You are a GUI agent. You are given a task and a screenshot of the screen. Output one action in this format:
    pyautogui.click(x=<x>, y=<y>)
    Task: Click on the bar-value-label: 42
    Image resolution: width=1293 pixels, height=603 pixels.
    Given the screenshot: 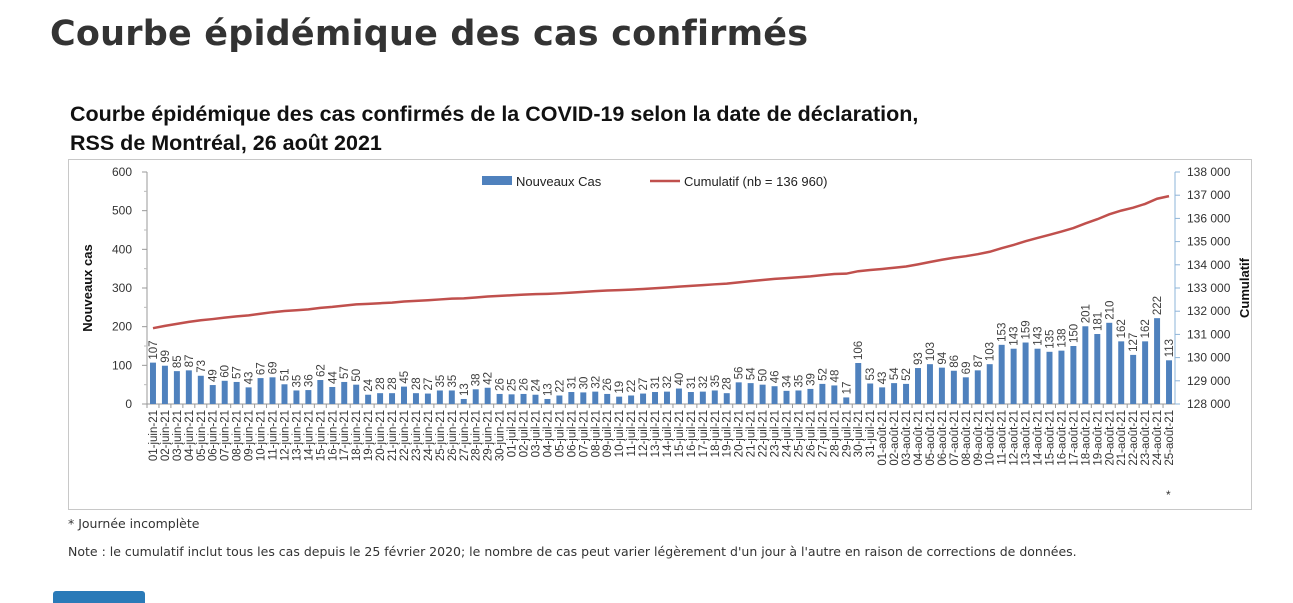 What is the action you would take?
    pyautogui.click(x=489, y=378)
    